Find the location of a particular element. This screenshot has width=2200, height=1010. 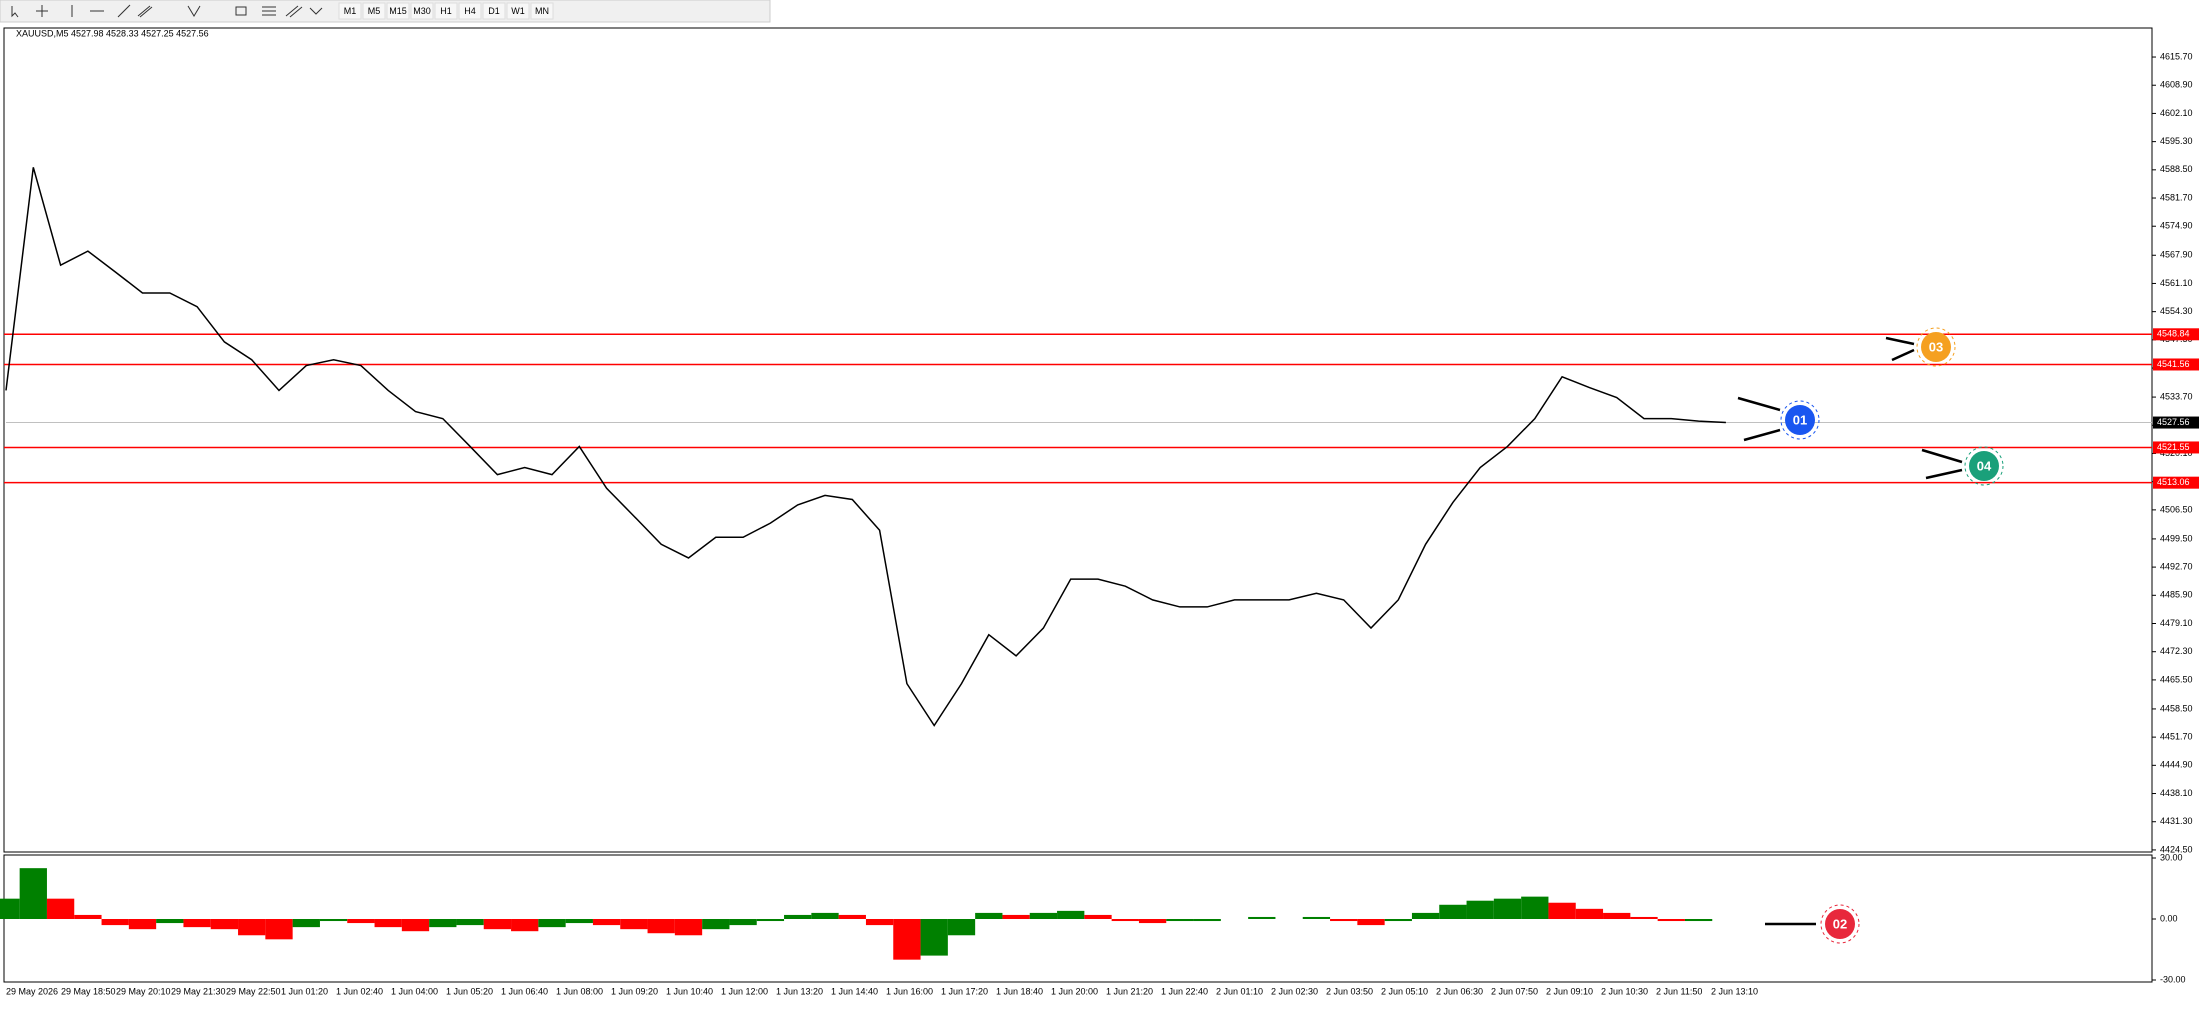

timeframe-label: M1 is located at coordinates (350, 11).